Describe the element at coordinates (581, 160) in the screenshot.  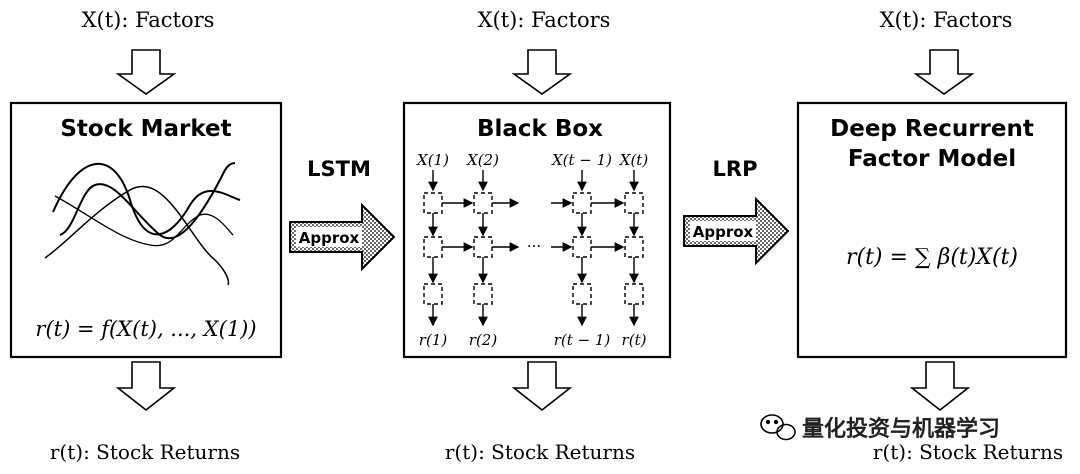
I see `rnn-input-label: X(t − 1)` at that location.